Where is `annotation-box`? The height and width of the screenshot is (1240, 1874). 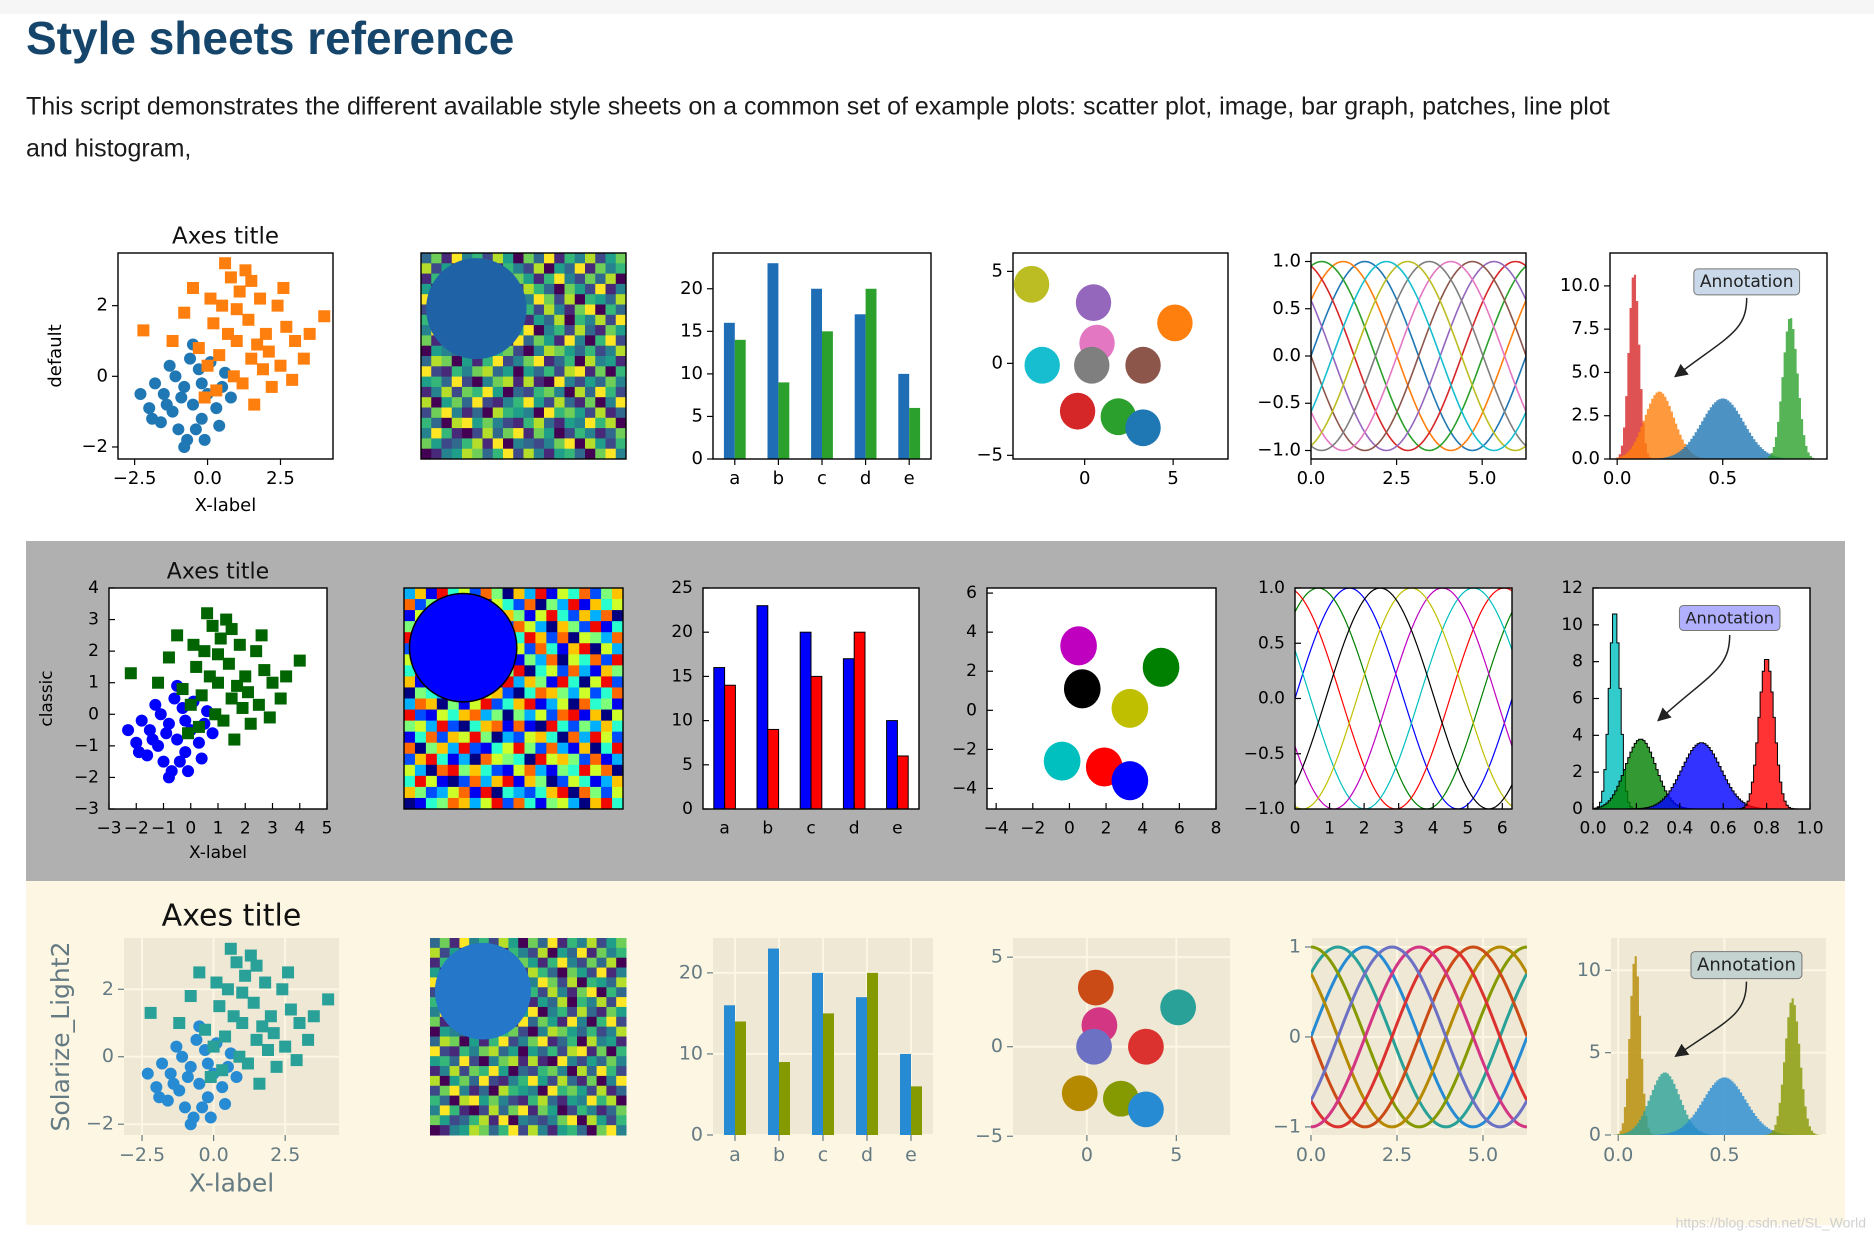 annotation-box is located at coordinates (1746, 965).